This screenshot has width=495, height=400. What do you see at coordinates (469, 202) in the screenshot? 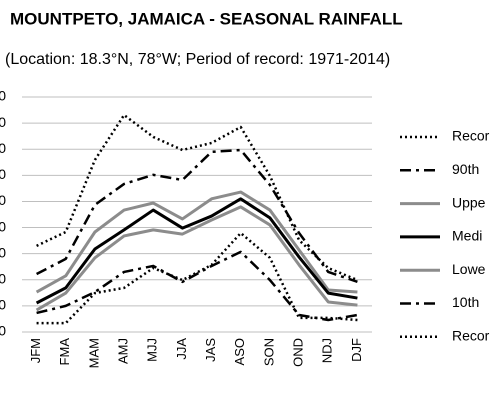
I see `legend-label: Uppe` at bounding box center [469, 202].